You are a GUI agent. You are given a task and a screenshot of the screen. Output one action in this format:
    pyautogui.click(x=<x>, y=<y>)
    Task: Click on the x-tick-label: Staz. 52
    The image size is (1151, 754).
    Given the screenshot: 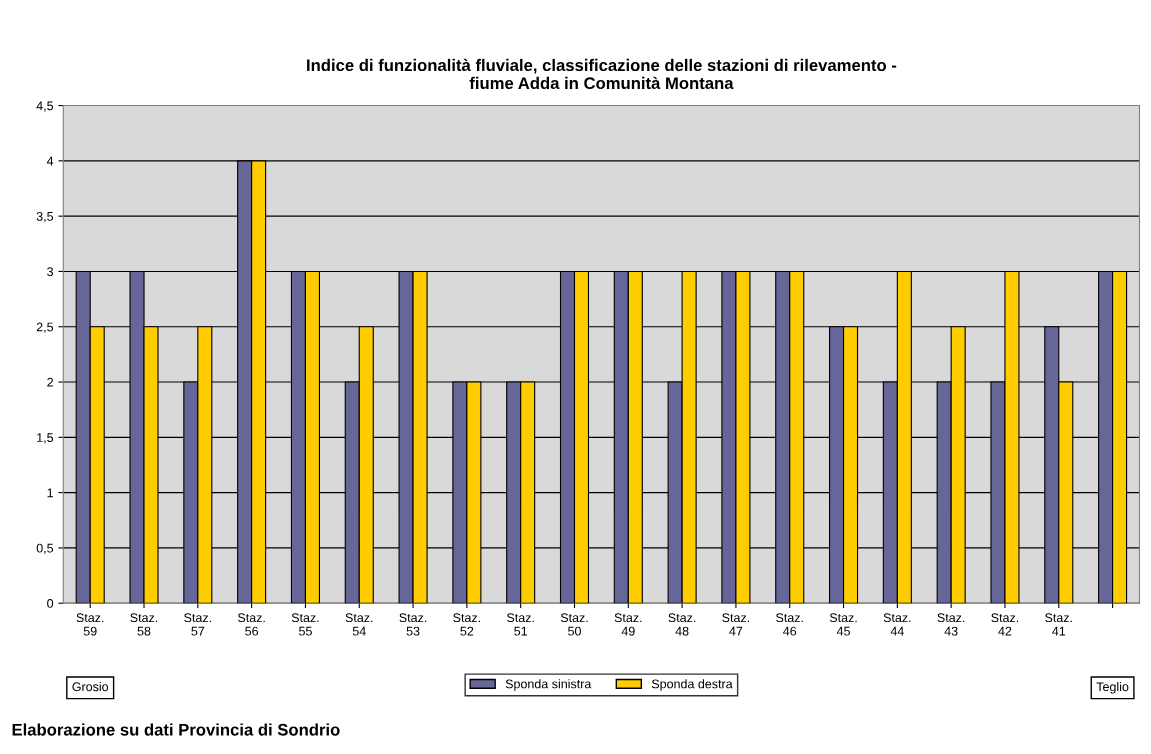 What is the action you would take?
    pyautogui.click(x=466, y=624)
    